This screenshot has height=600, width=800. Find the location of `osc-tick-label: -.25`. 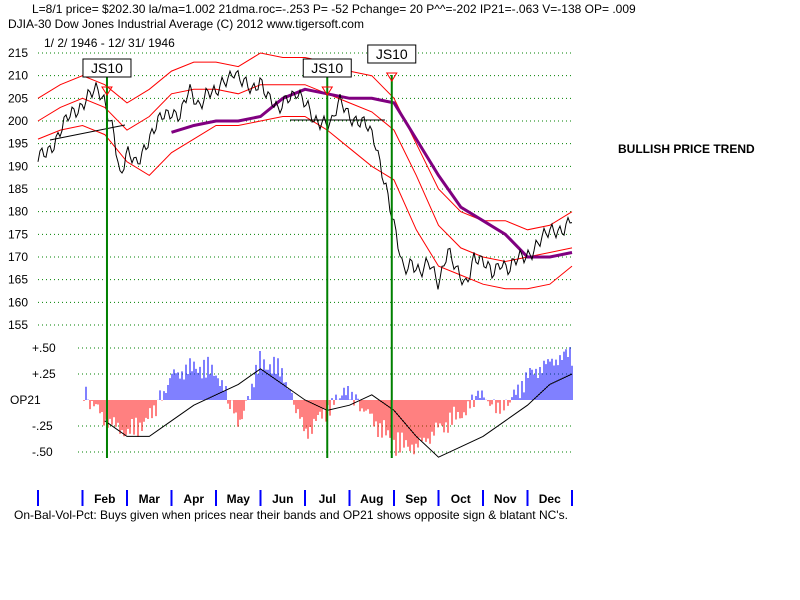

osc-tick-label: -.25 is located at coordinates (42, 426).